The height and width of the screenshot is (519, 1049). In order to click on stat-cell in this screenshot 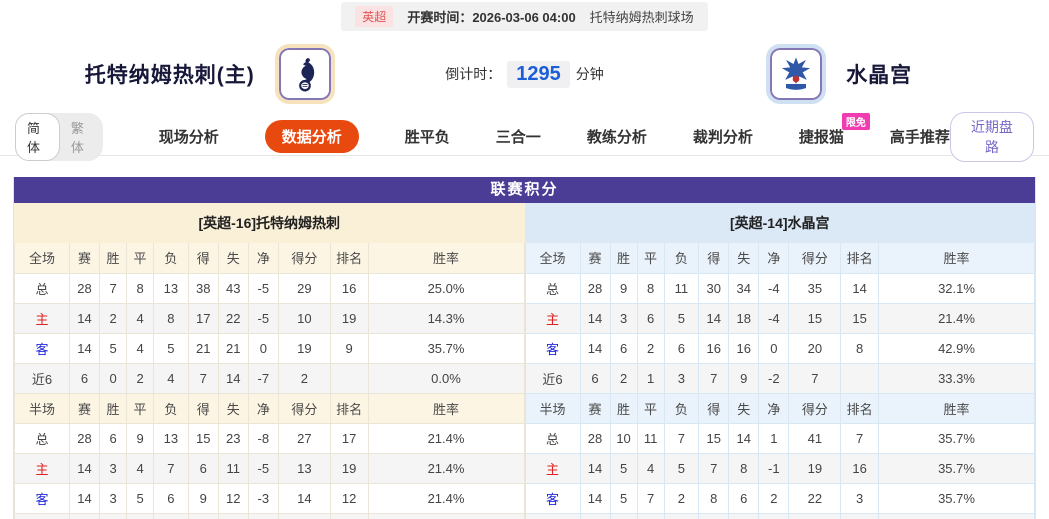, I will do `click(859, 378)`.